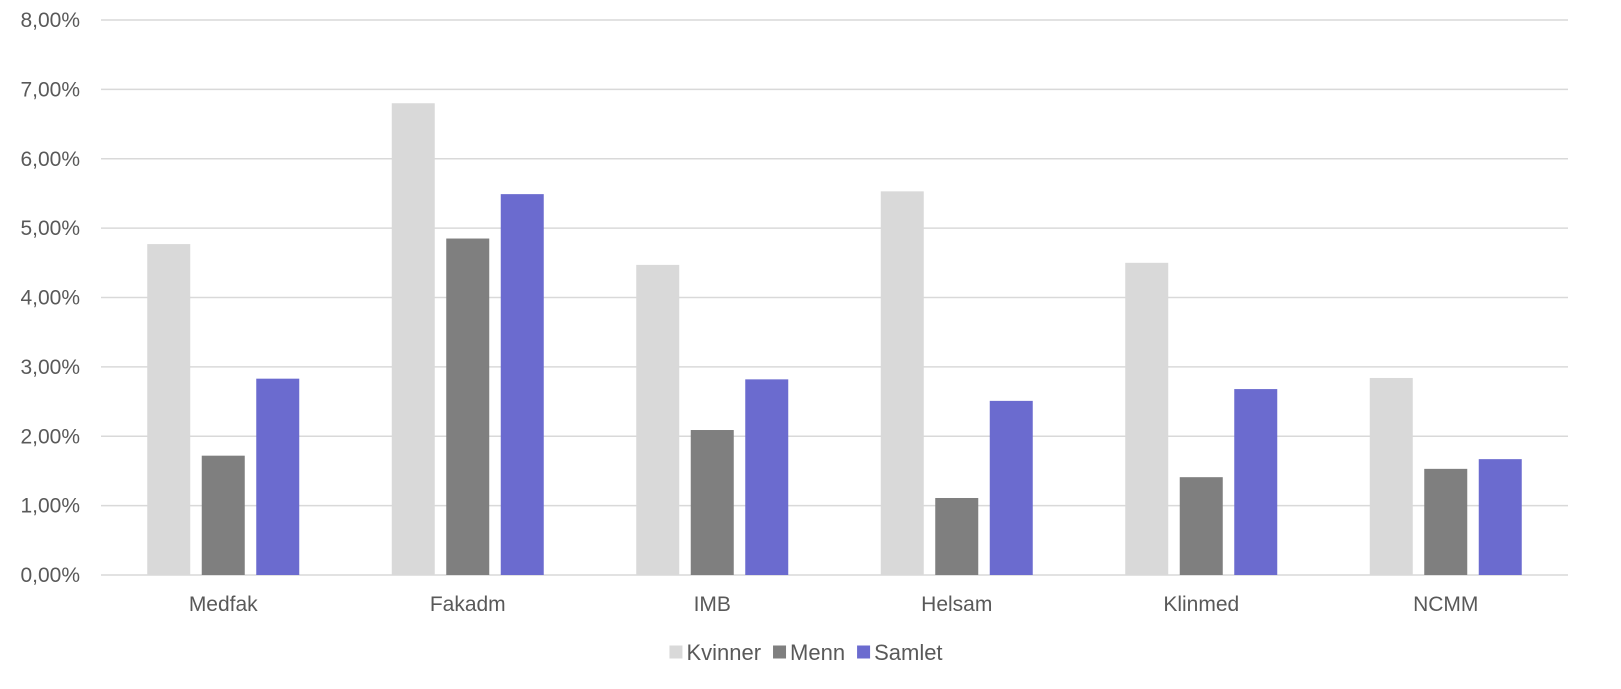 The image size is (1621, 689). I want to click on legend-item-kvinner: Kvinner, so click(715, 652).